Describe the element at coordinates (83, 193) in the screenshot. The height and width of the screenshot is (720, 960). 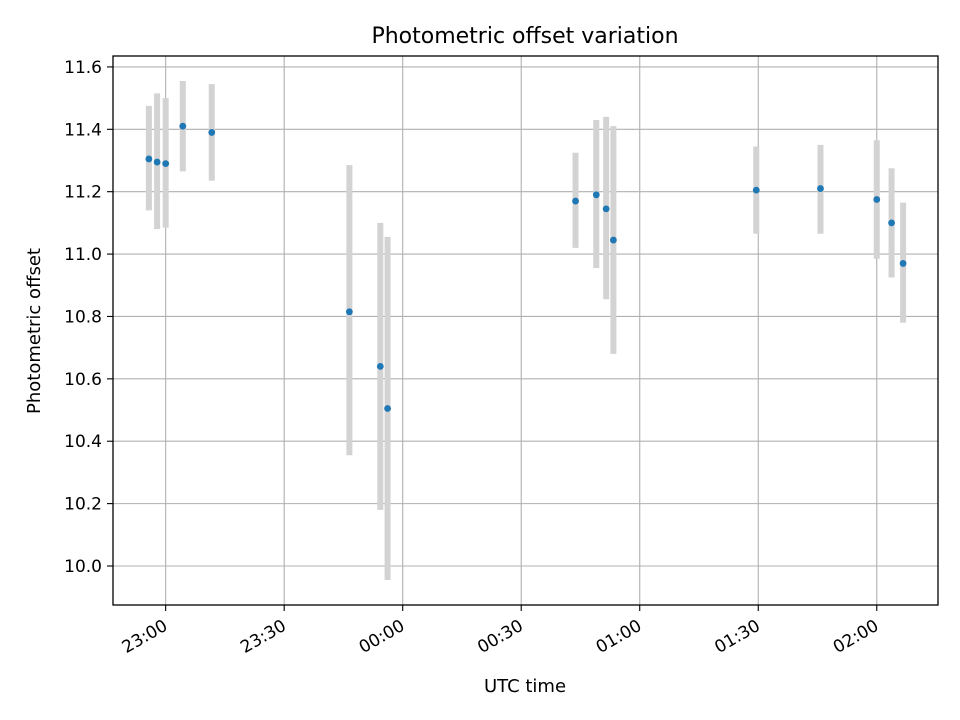
I see `y-tick-label: 11.2` at that location.